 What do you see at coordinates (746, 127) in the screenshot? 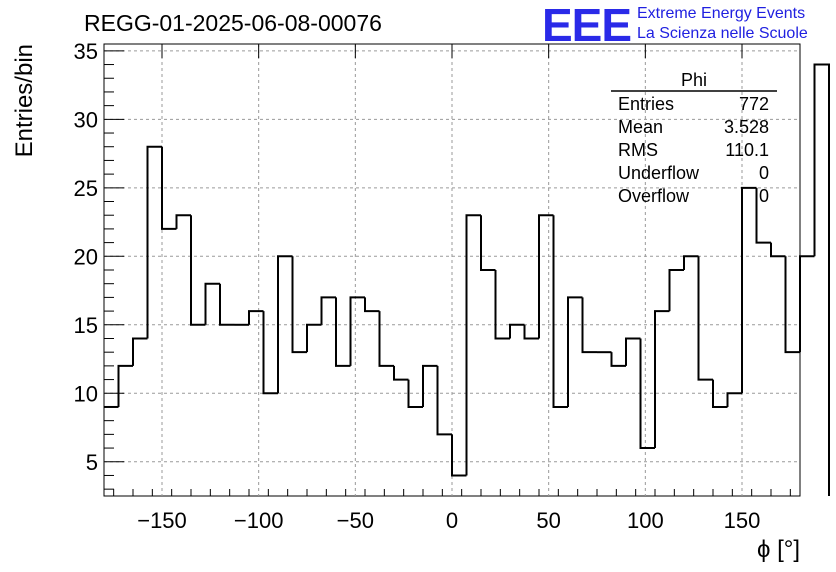
I see `stats-value: 3.528` at bounding box center [746, 127].